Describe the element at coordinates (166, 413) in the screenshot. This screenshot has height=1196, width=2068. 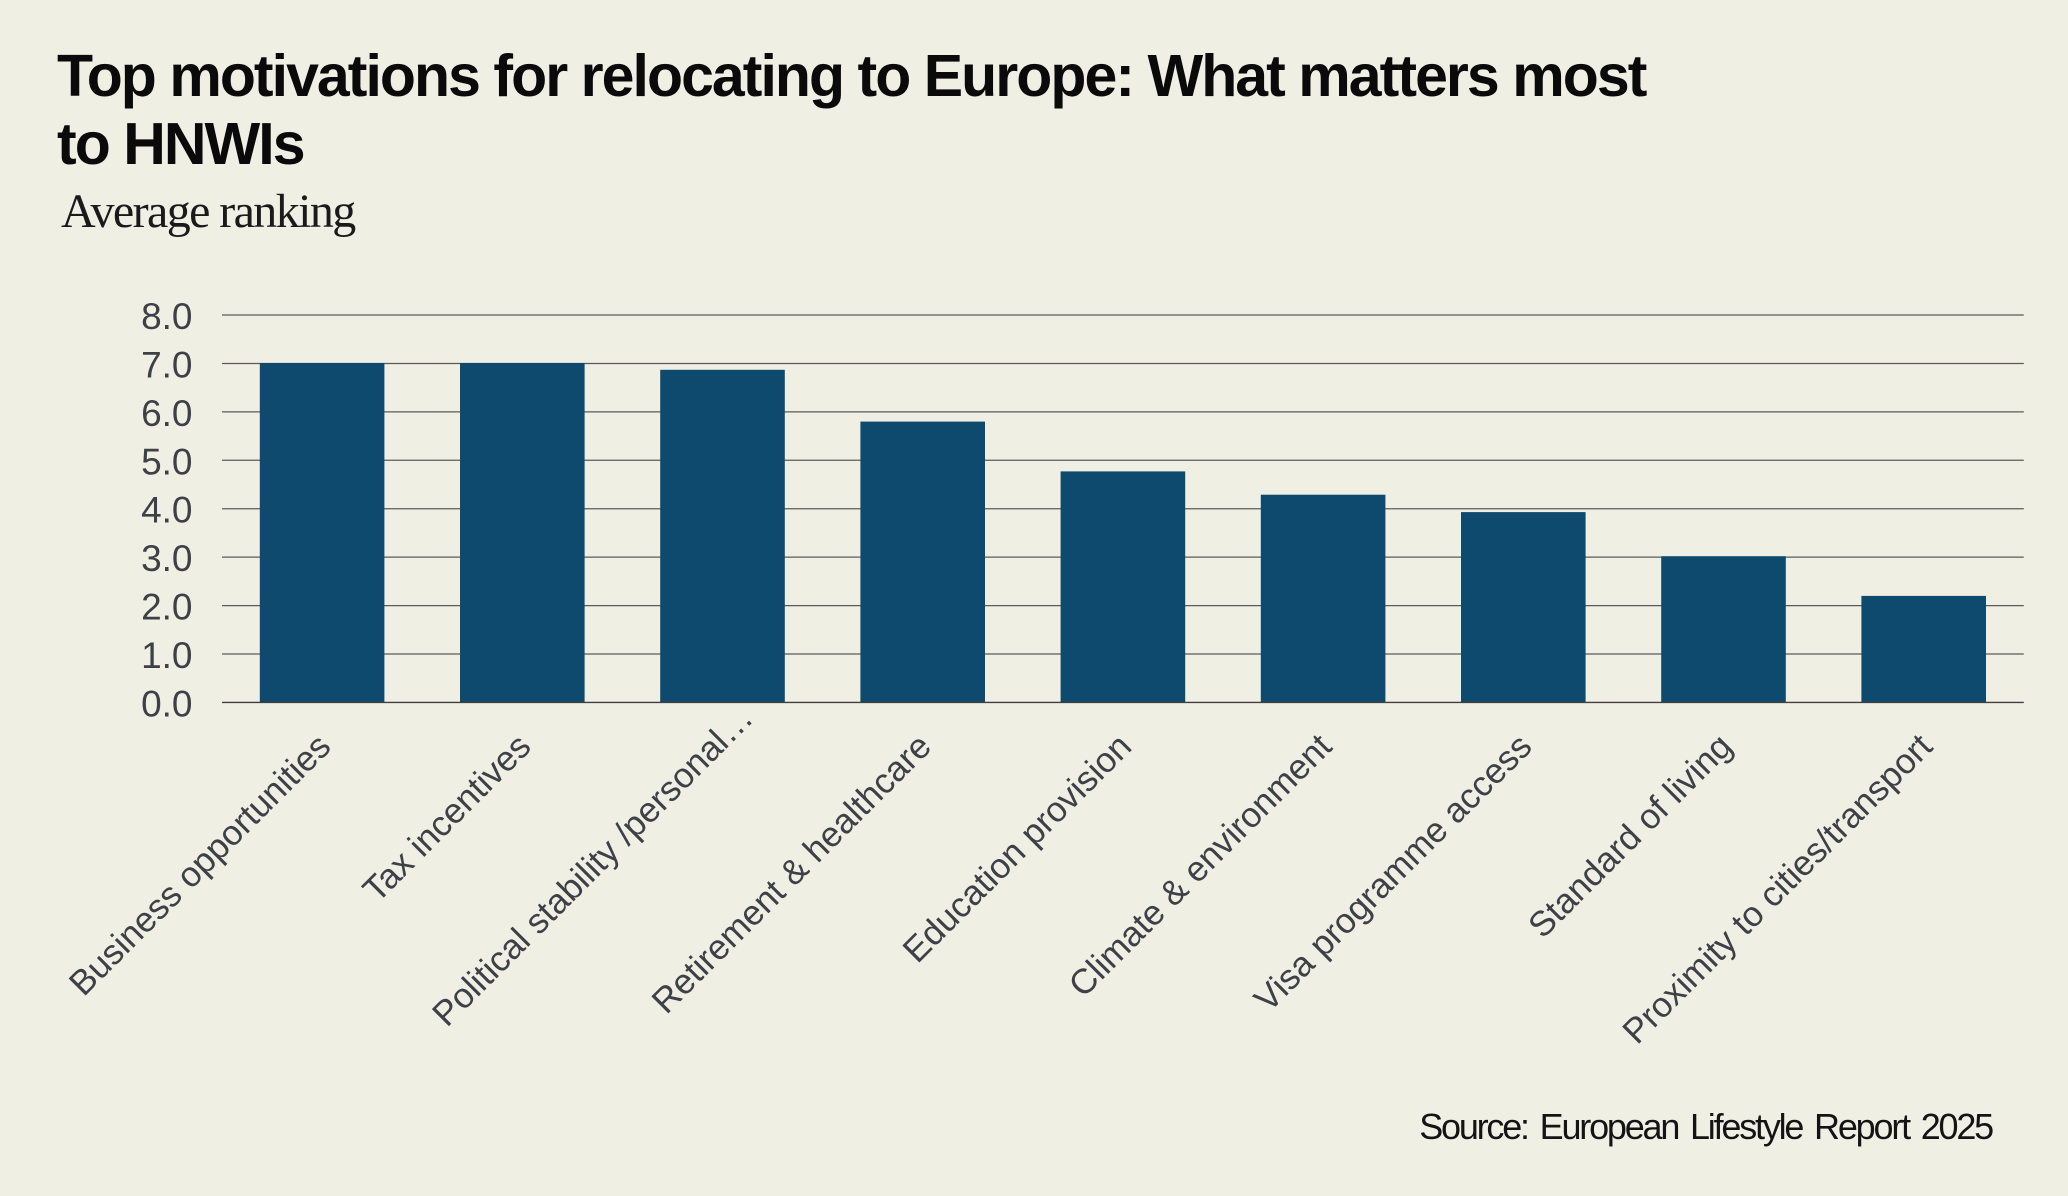
I see `svg-text: 6.0` at that location.